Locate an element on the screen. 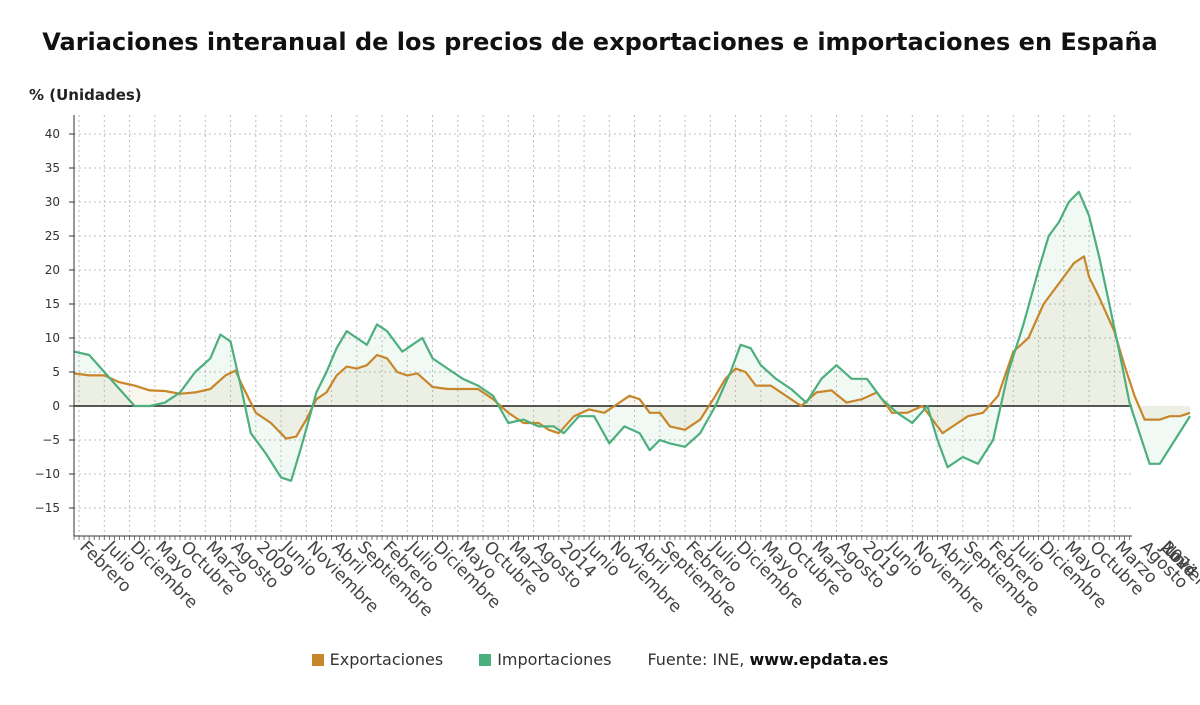 The image size is (1200, 705). y-tick-label: 20 is located at coordinates (52, 270).